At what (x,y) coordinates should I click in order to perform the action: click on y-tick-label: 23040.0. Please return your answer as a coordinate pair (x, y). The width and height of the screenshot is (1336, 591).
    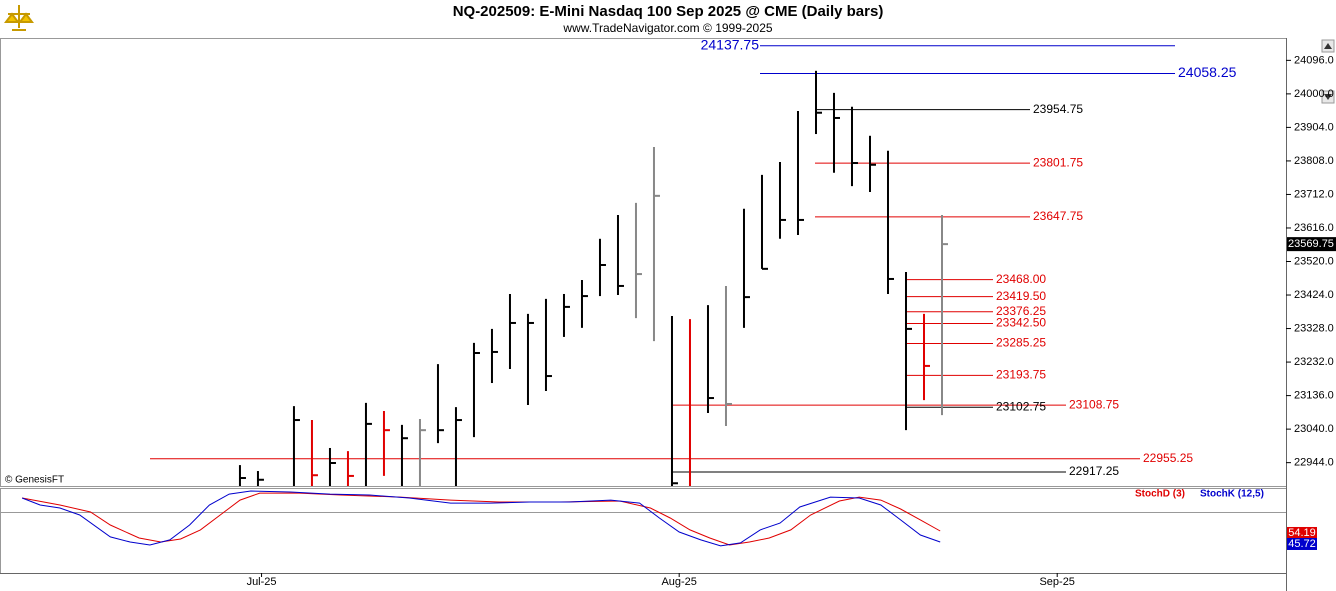
    Looking at the image, I should click on (1314, 429).